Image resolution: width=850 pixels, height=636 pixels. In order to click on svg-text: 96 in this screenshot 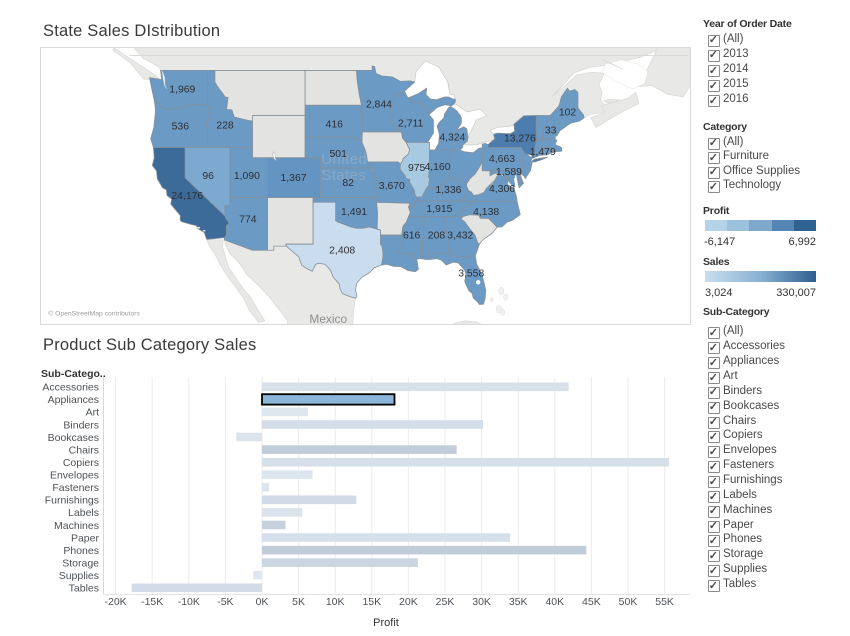, I will do `click(208, 176)`.